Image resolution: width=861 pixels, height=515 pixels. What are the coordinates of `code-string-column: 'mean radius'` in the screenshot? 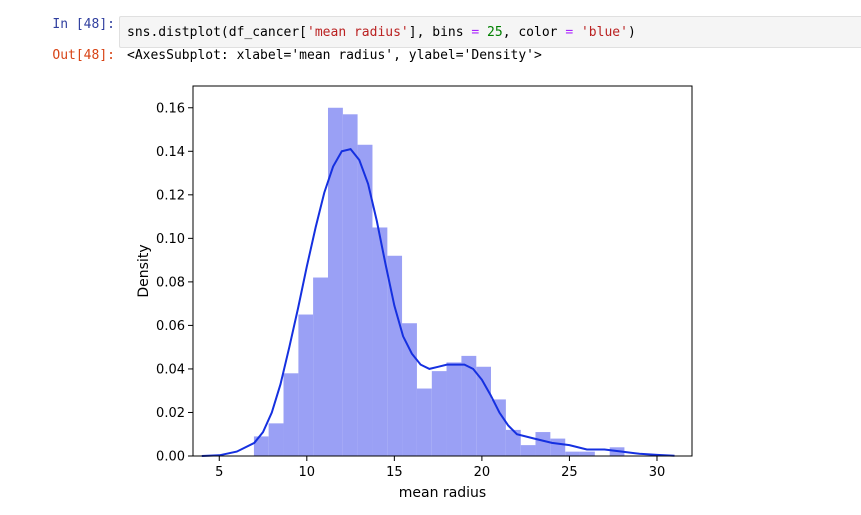 It's located at (358, 32).